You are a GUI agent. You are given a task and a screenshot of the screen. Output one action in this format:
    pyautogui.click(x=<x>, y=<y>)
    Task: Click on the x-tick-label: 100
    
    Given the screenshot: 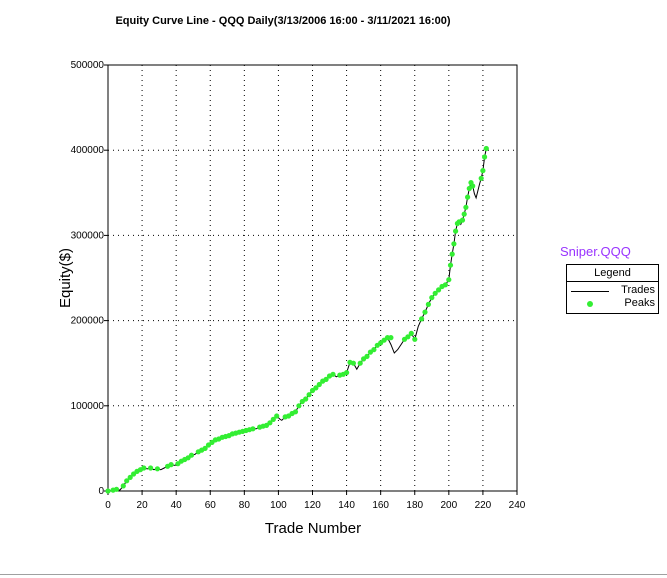 What is the action you would take?
    pyautogui.click(x=278, y=505)
    